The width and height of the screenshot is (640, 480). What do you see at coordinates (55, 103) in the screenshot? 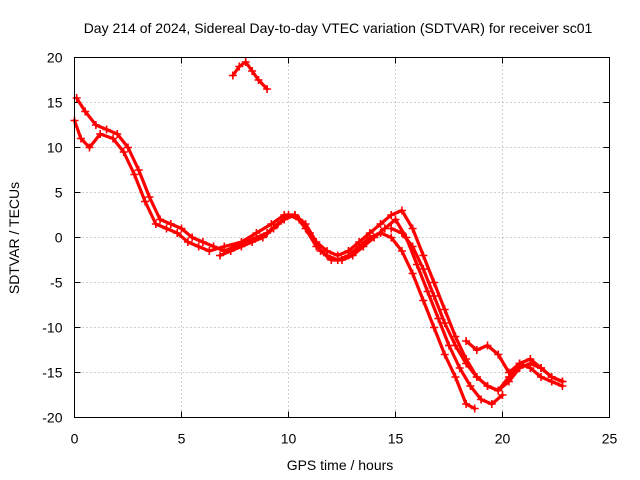
I see `y-tick-label-15: 15` at bounding box center [55, 103].